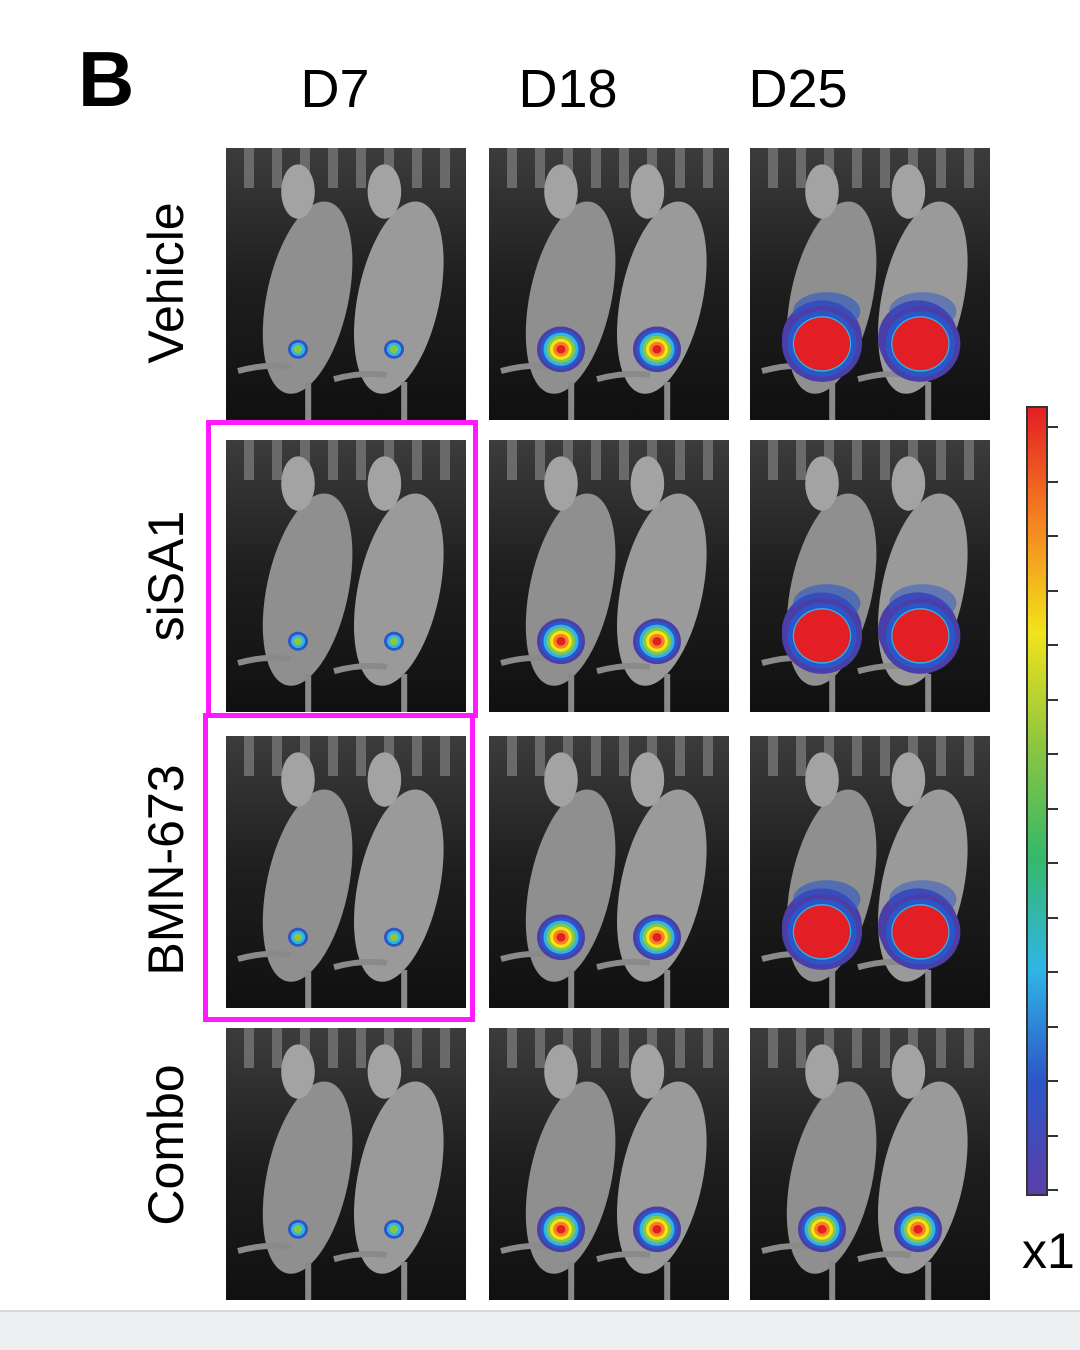  I want to click on bottom-bar, so click(540, 1330).